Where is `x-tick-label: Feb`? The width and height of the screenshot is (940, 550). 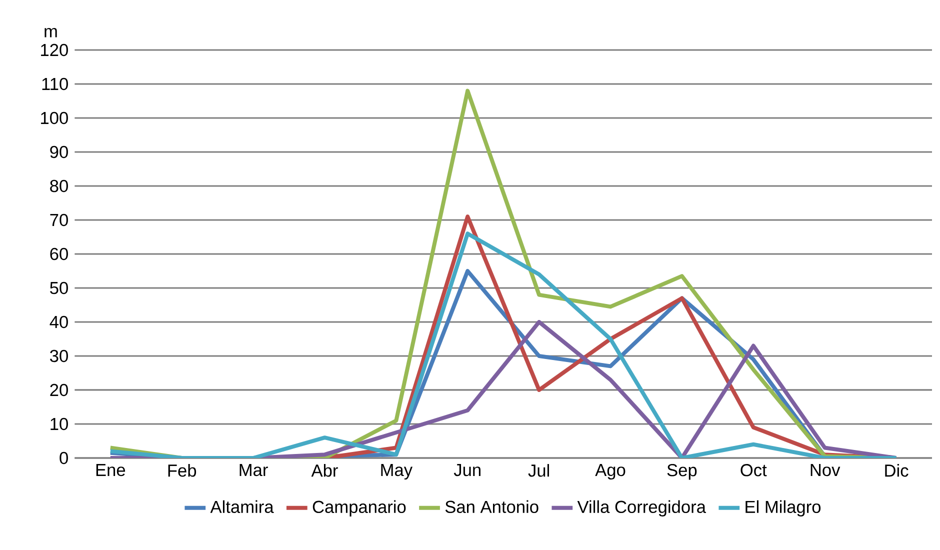
x-tick-label: Feb is located at coordinates (182, 470).